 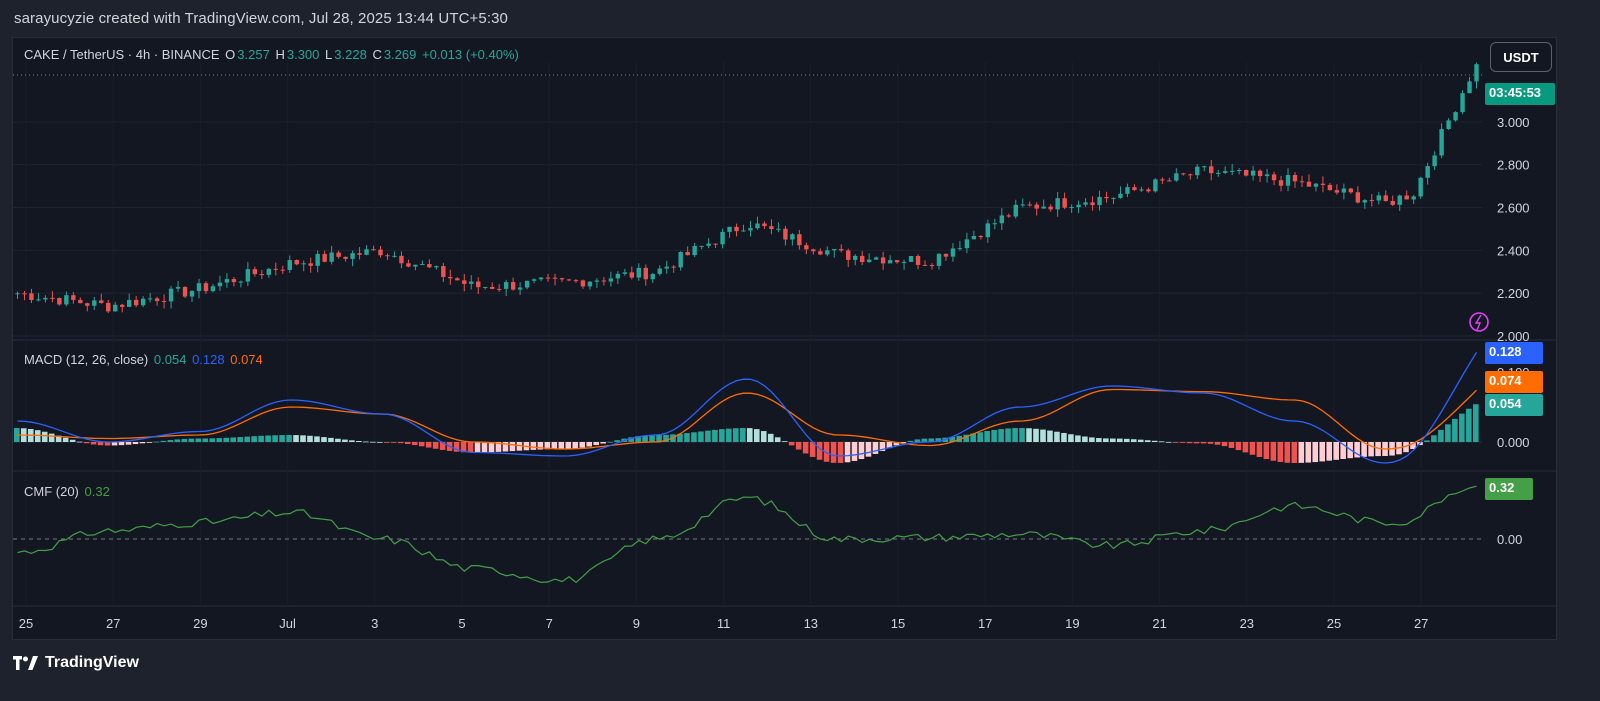 I want to click on currency-button: USDT, so click(x=1521, y=57).